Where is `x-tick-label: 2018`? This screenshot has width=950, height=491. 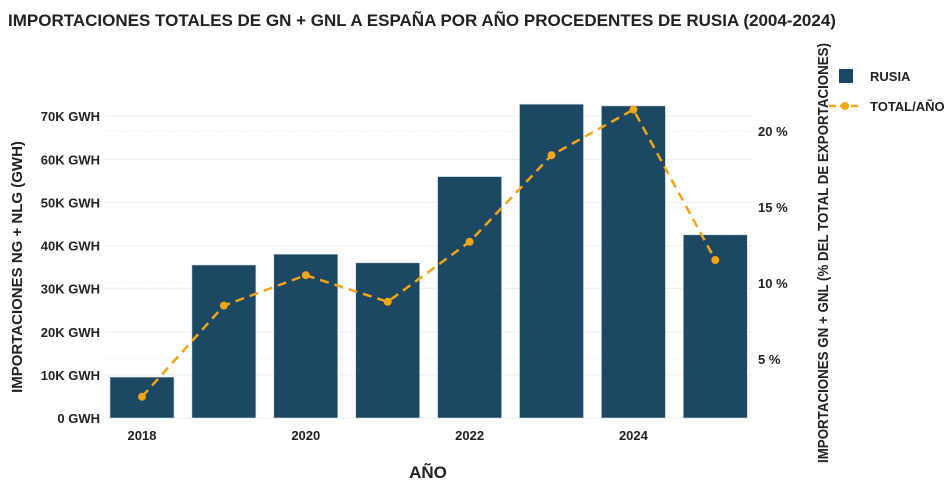 x-tick-label: 2018 is located at coordinates (142, 435).